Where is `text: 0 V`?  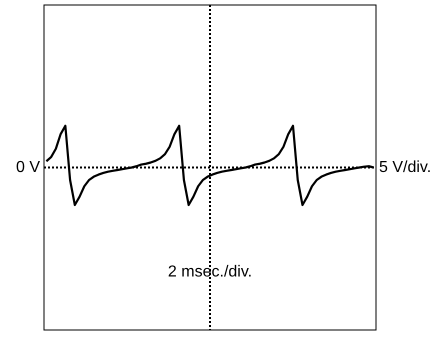 text: 0 V is located at coordinates (28, 167).